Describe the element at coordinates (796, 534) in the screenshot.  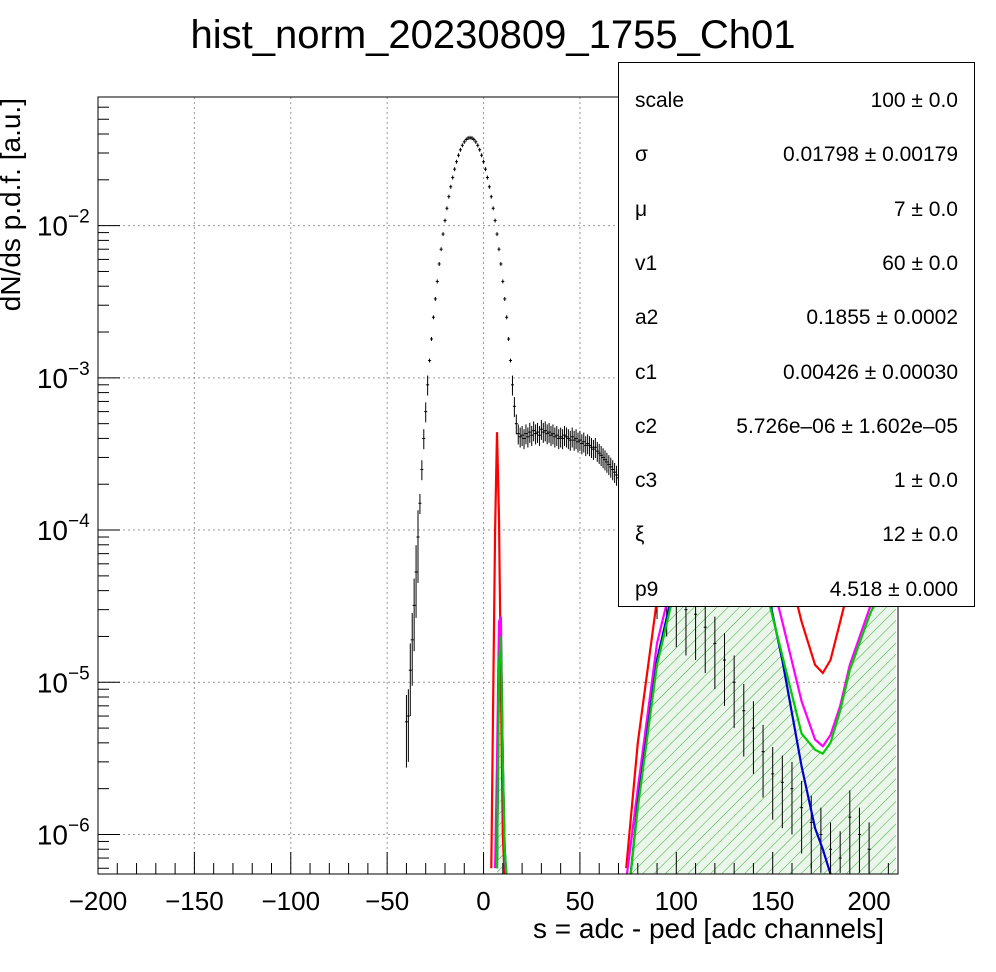
I see `stats-row: ξ 12 ± 0.0` at that location.